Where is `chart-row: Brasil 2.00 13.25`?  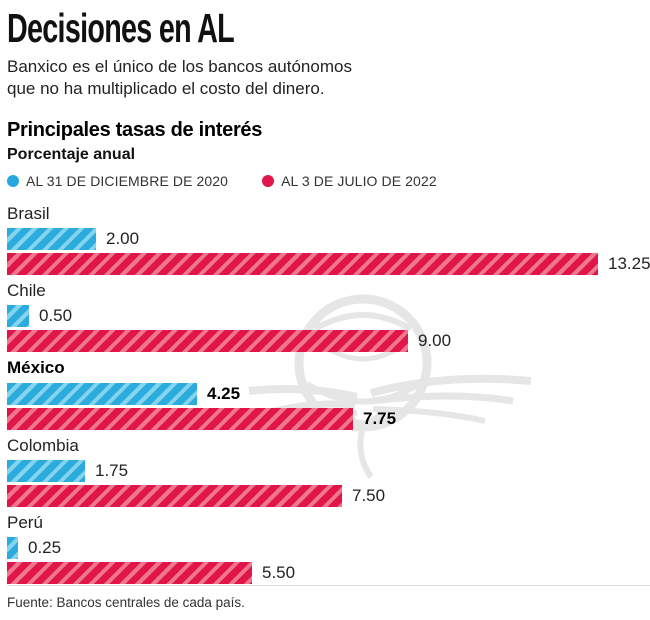 chart-row: Brasil 2.00 13.25 is located at coordinates (328, 239).